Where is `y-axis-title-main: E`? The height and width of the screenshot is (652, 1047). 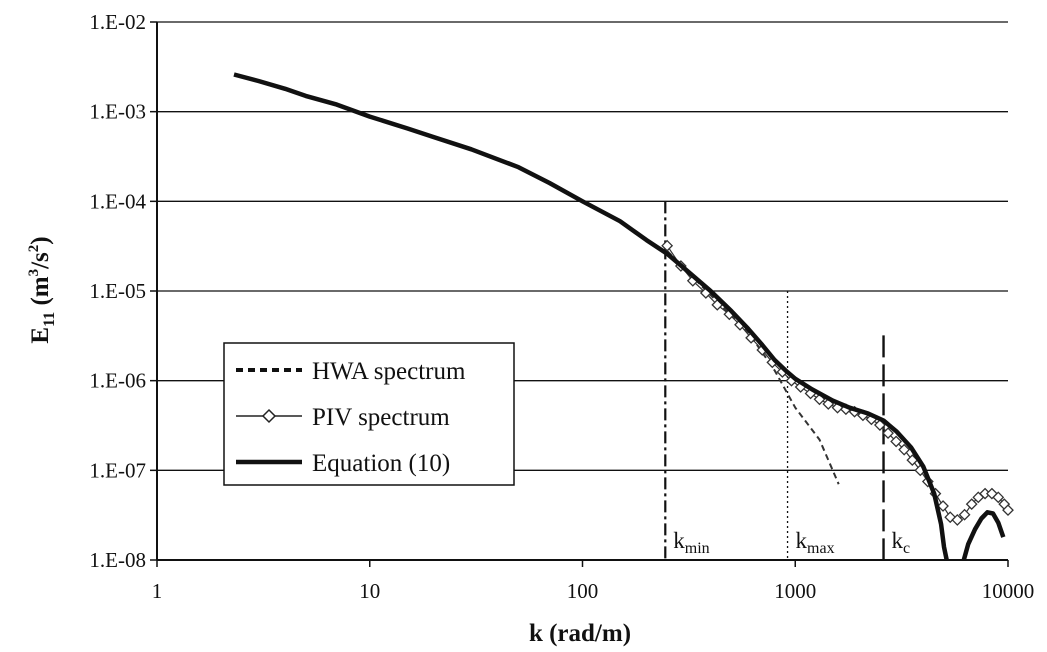
y-axis-title-main: E is located at coordinates (40, 335).